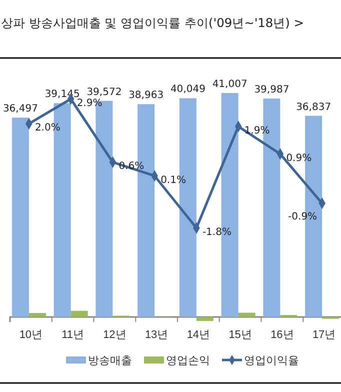  Describe the element at coordinates (257, 130) in the screenshot. I see `data-label: 1.9%` at that location.